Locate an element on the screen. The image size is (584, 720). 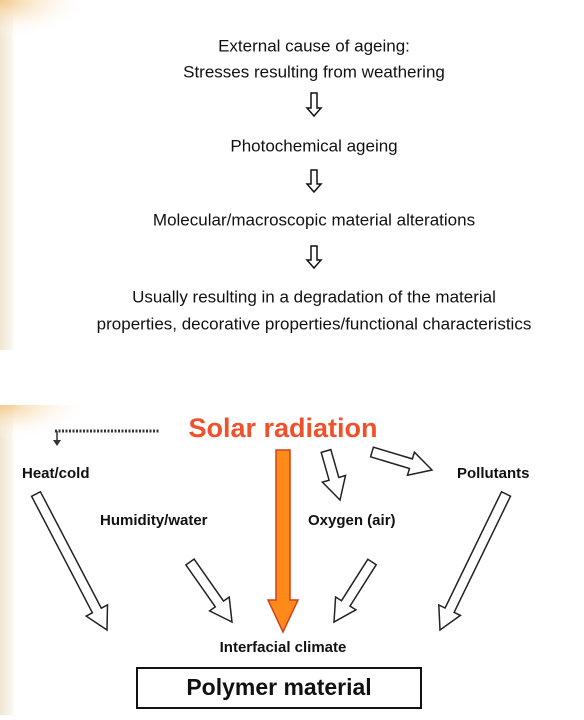
radiation-arrow is located at coordinates (283, 541).